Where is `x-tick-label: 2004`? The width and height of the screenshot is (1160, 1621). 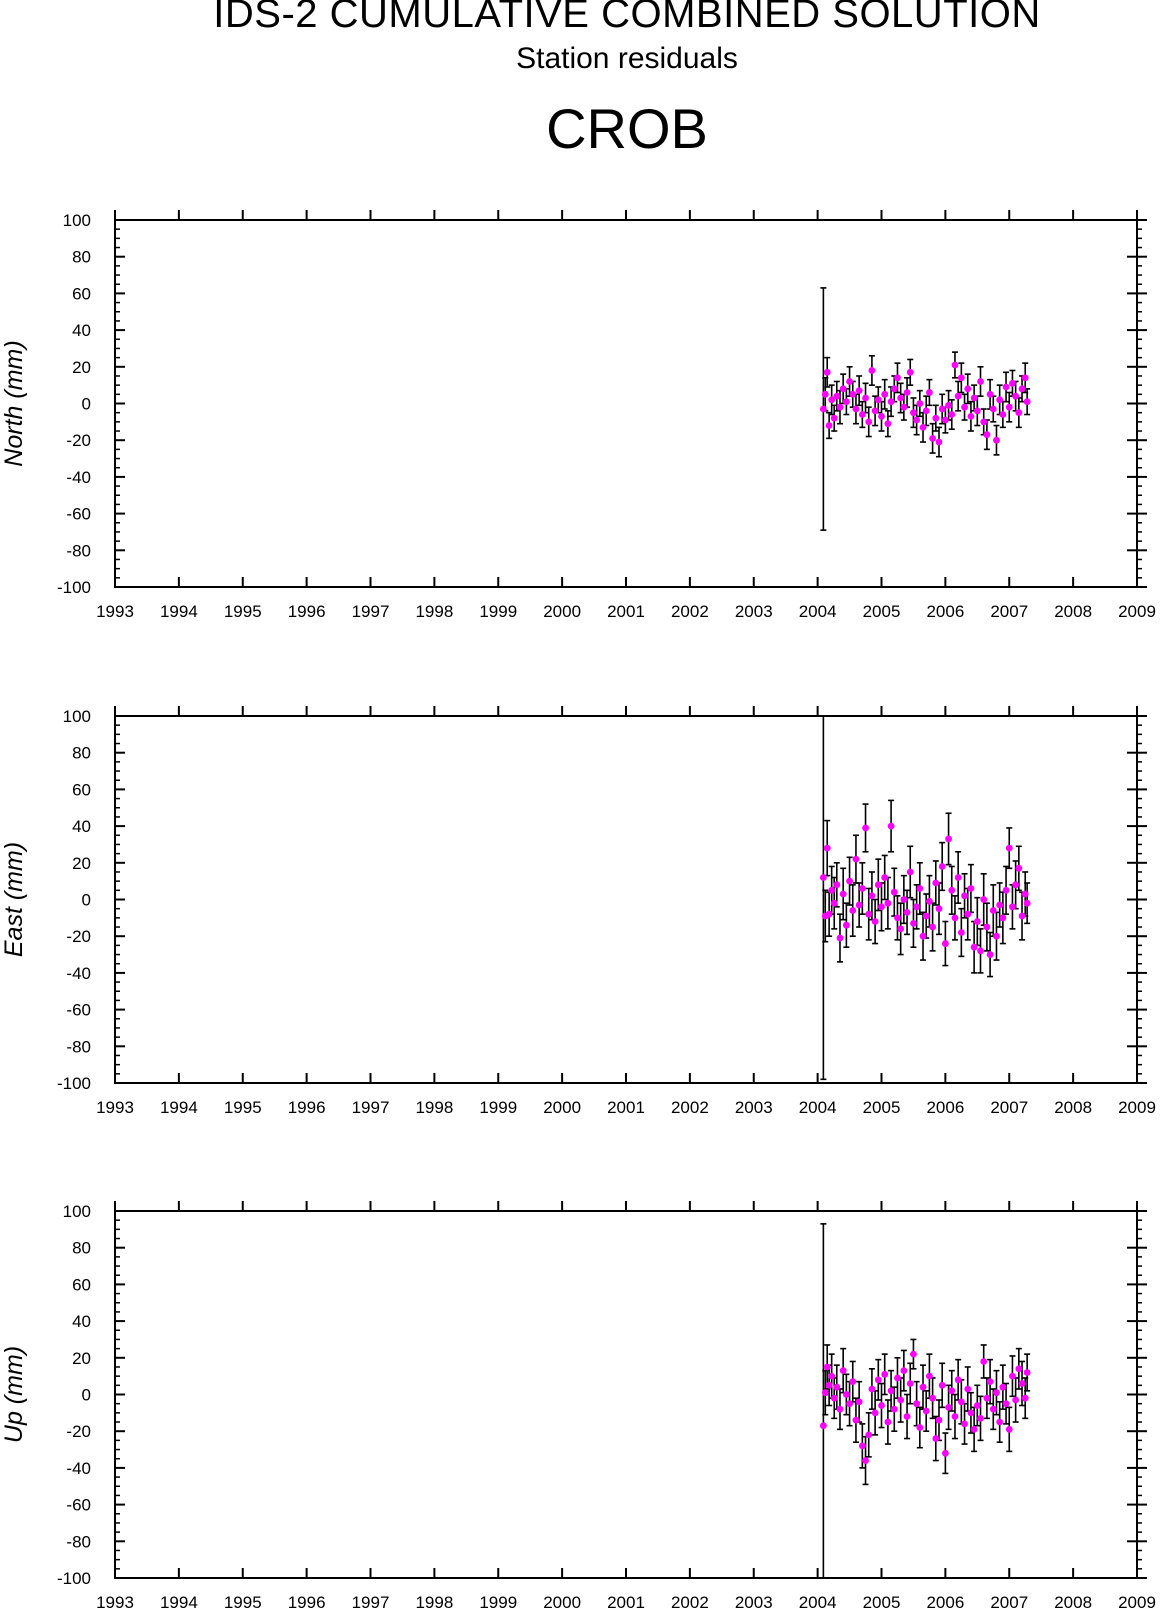 x-tick-label: 2004 is located at coordinates (818, 611).